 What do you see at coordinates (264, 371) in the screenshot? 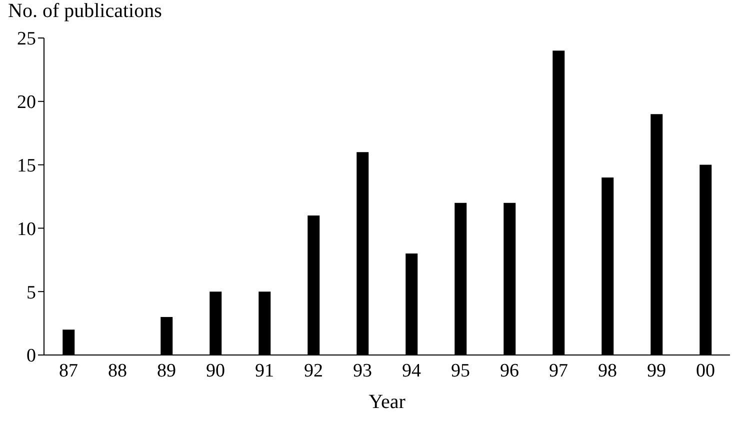
I see `x-tick-label: 91` at bounding box center [264, 371].